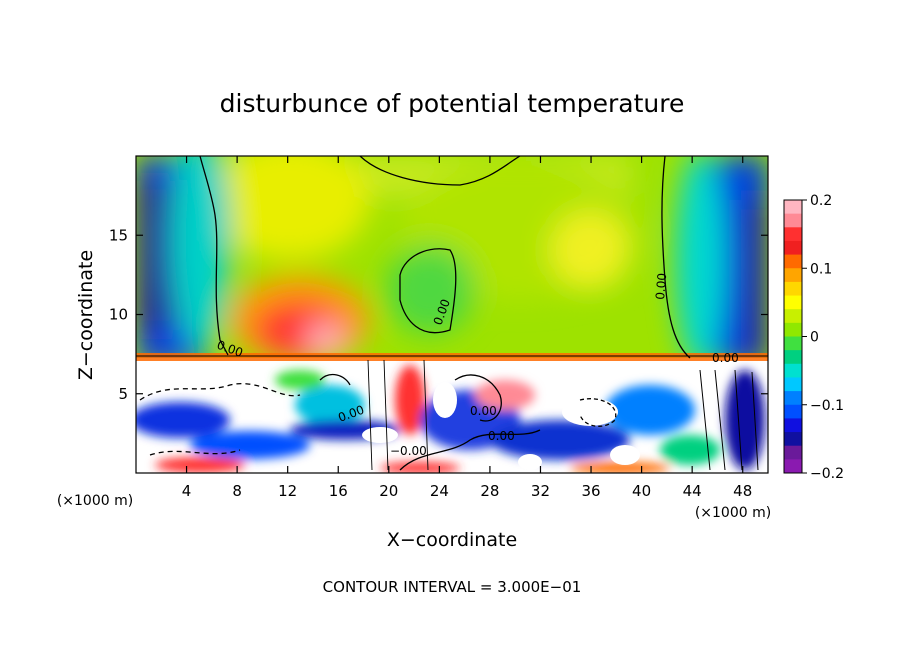 This screenshot has width=904, height=654. Describe the element at coordinates (823, 337) in the screenshot. I see `colorbar-ticks: 0.2 0.1 0 −0.1 −0.2` at that location.